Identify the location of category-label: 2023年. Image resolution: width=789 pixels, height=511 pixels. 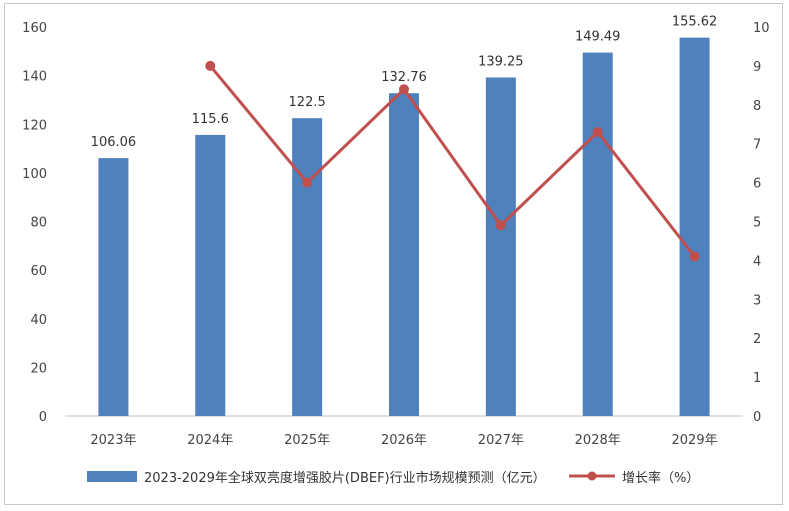
(113, 440).